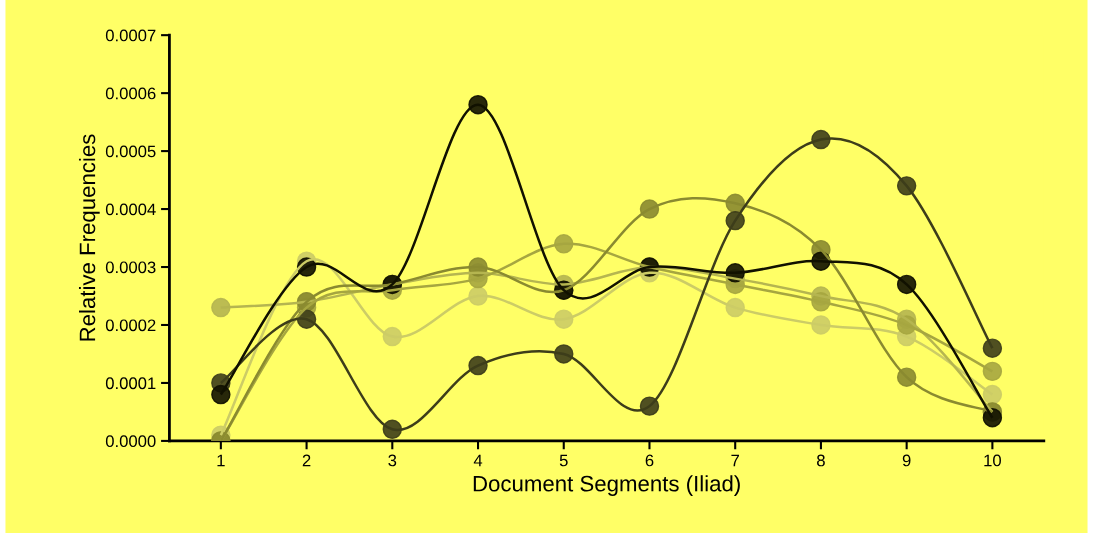 The height and width of the screenshot is (541, 1093). What do you see at coordinates (130, 93) in the screenshot?
I see `y-tick-label: 0.0006` at bounding box center [130, 93].